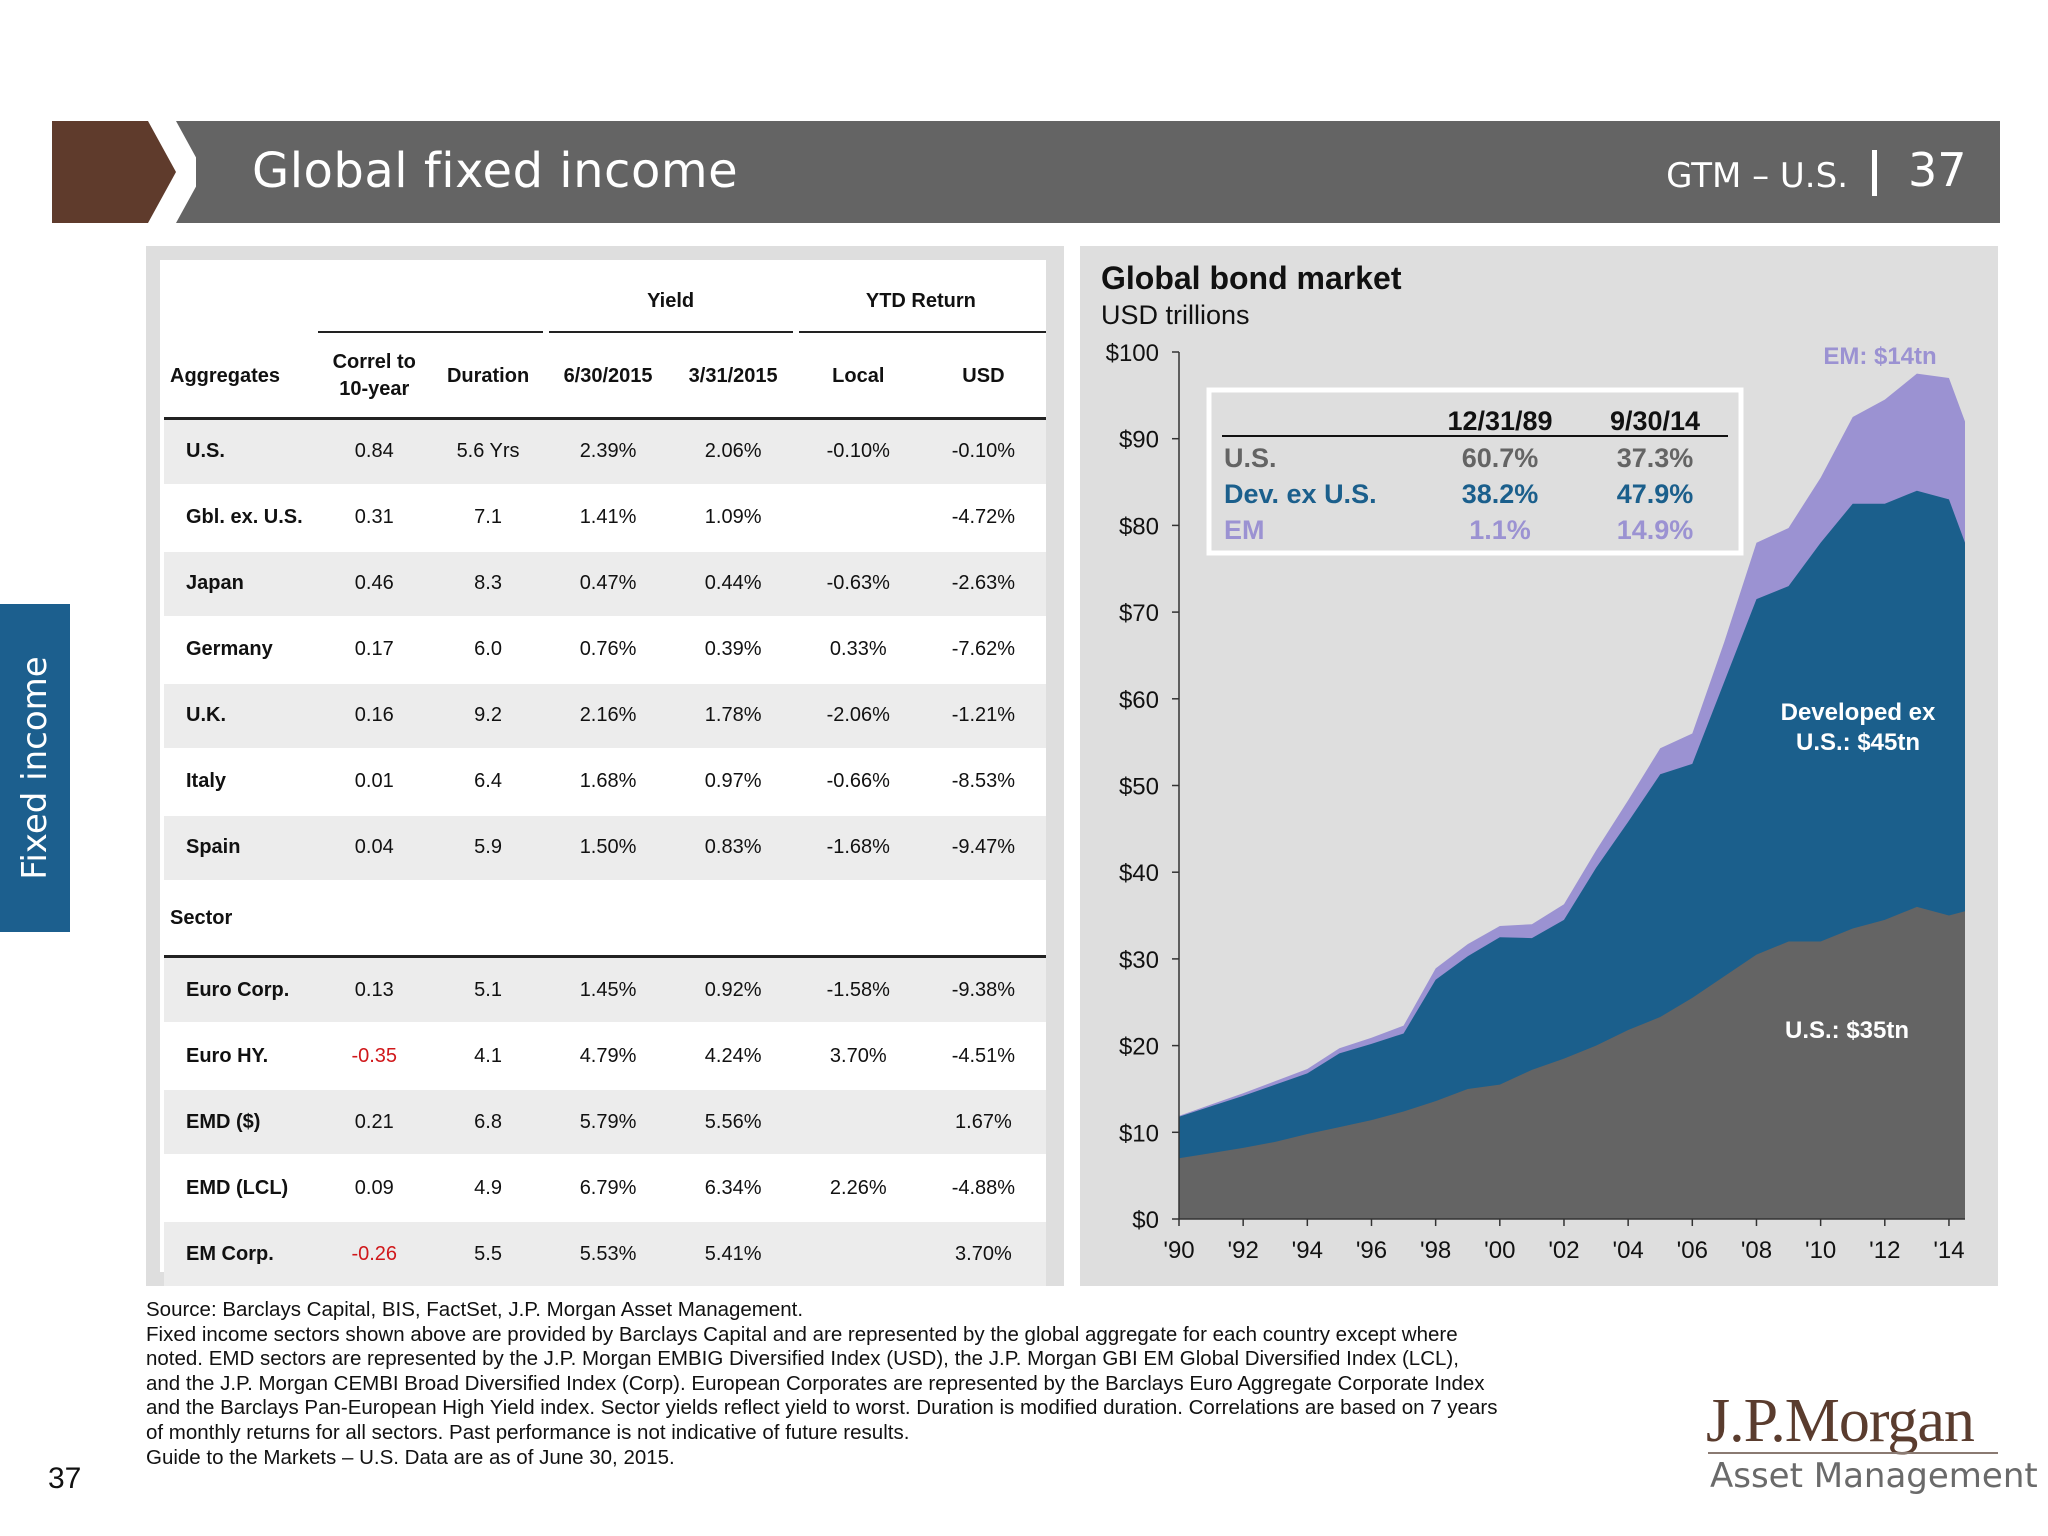  Describe the element at coordinates (1098, 172) in the screenshot. I see `header-bar` at that location.